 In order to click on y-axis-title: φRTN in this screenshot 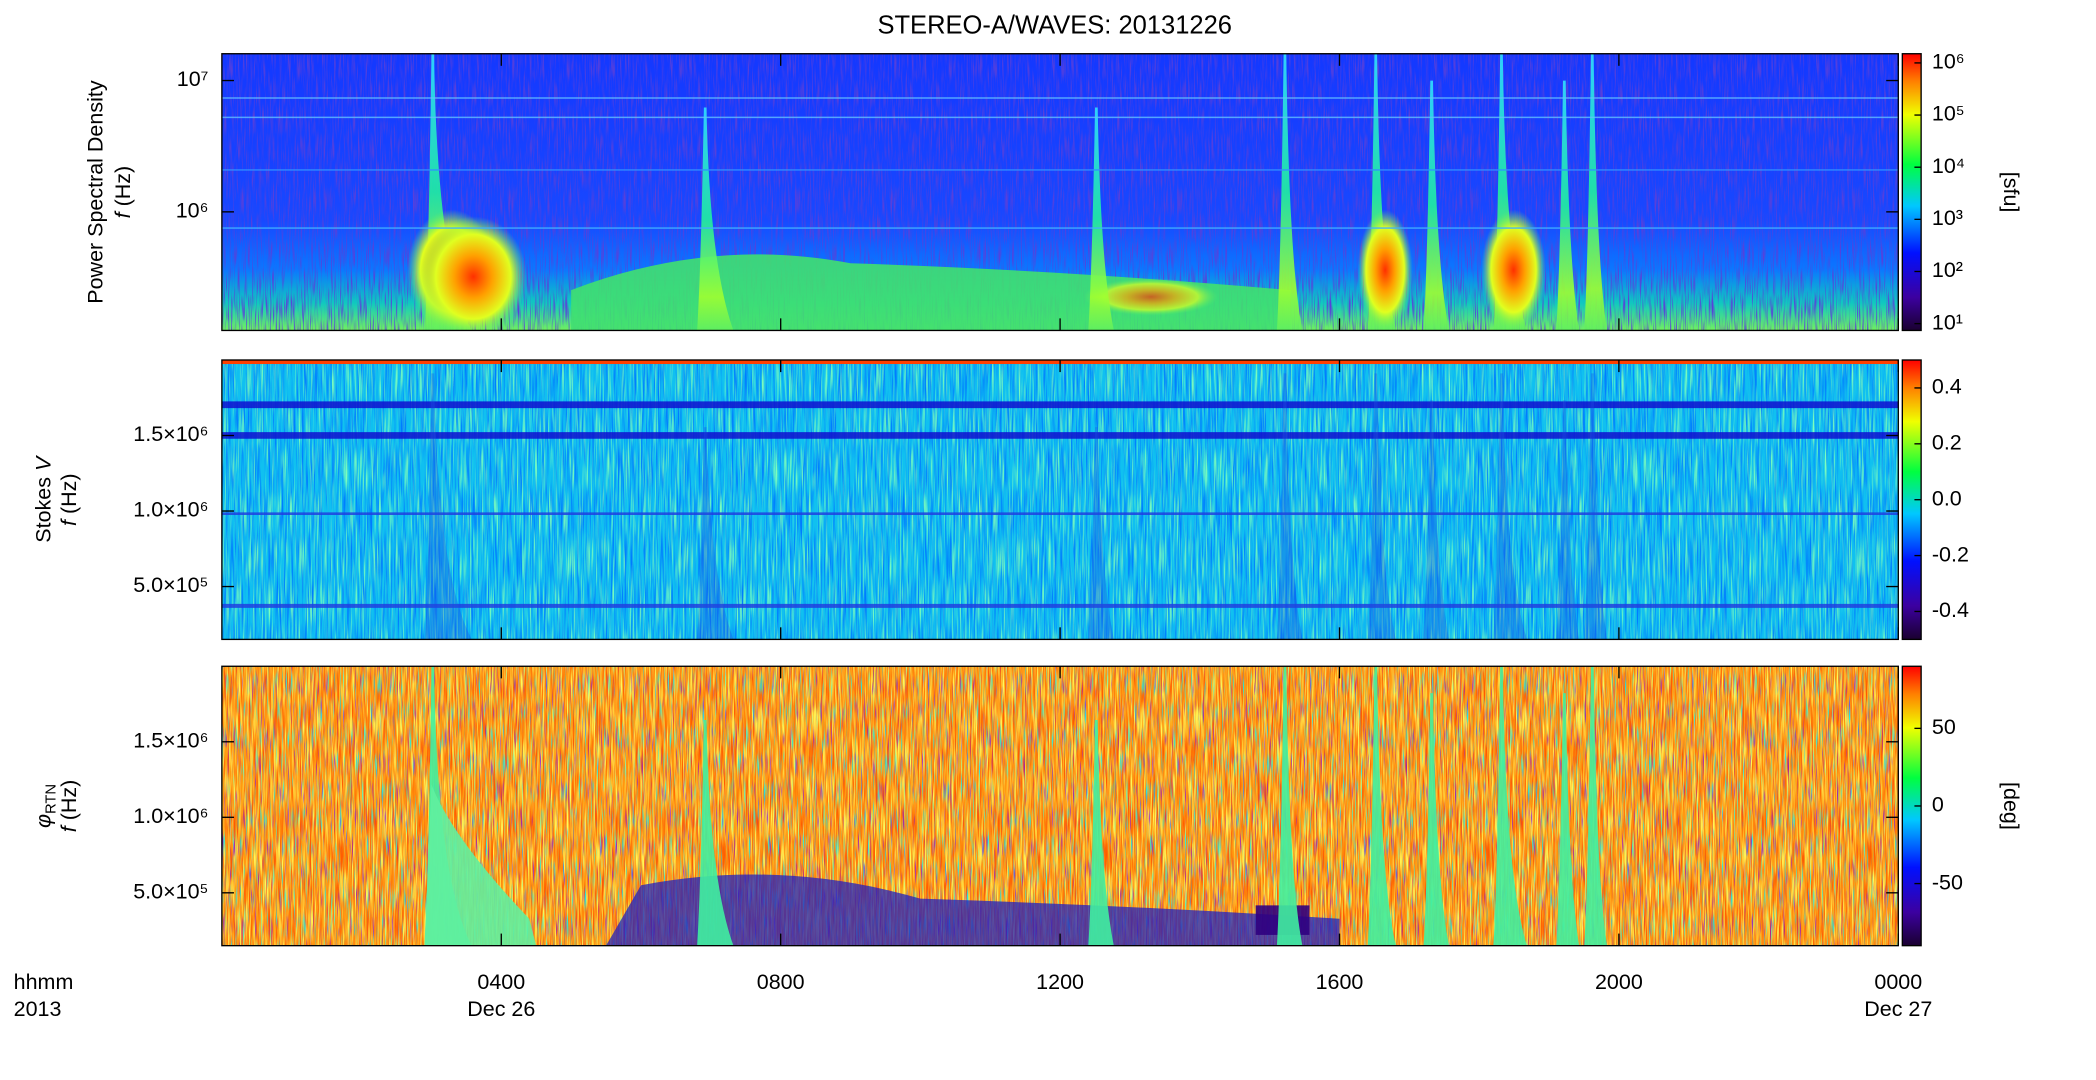, I will do `click(45, 806)`.